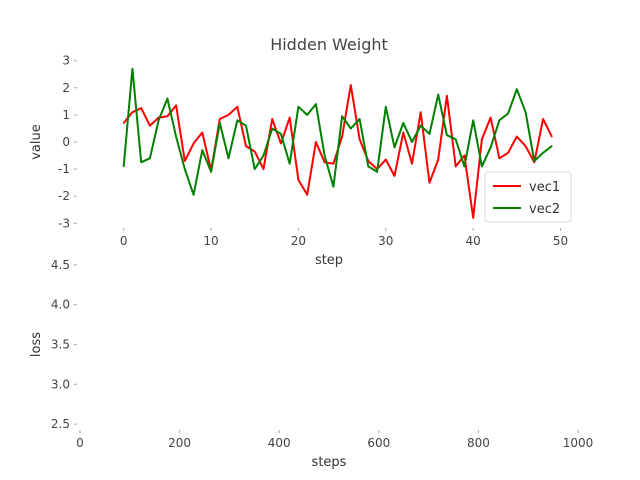  Describe the element at coordinates (60, 305) in the screenshot. I see `y-tick-label: 4.0` at that location.